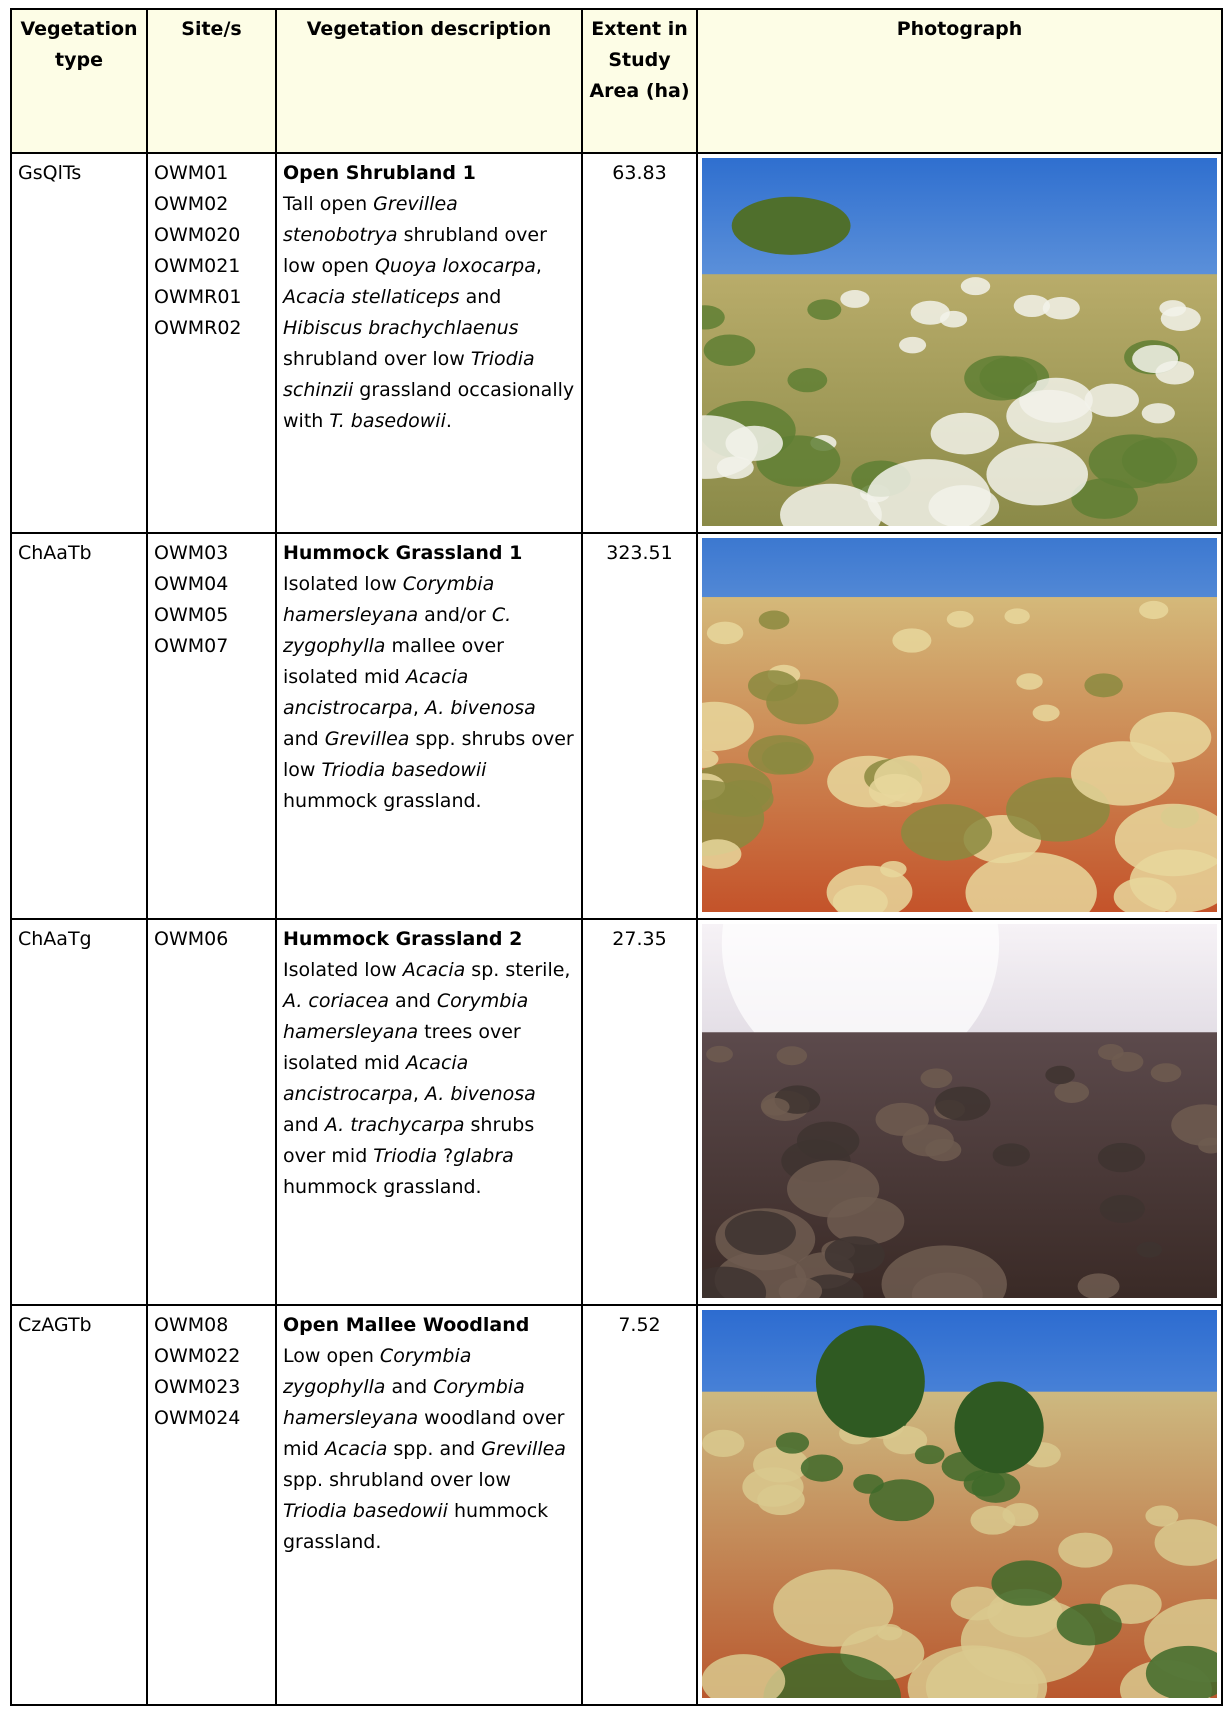  What do you see at coordinates (397, 1480) in the screenshot?
I see `description-run: spp. shrubland over low` at bounding box center [397, 1480].